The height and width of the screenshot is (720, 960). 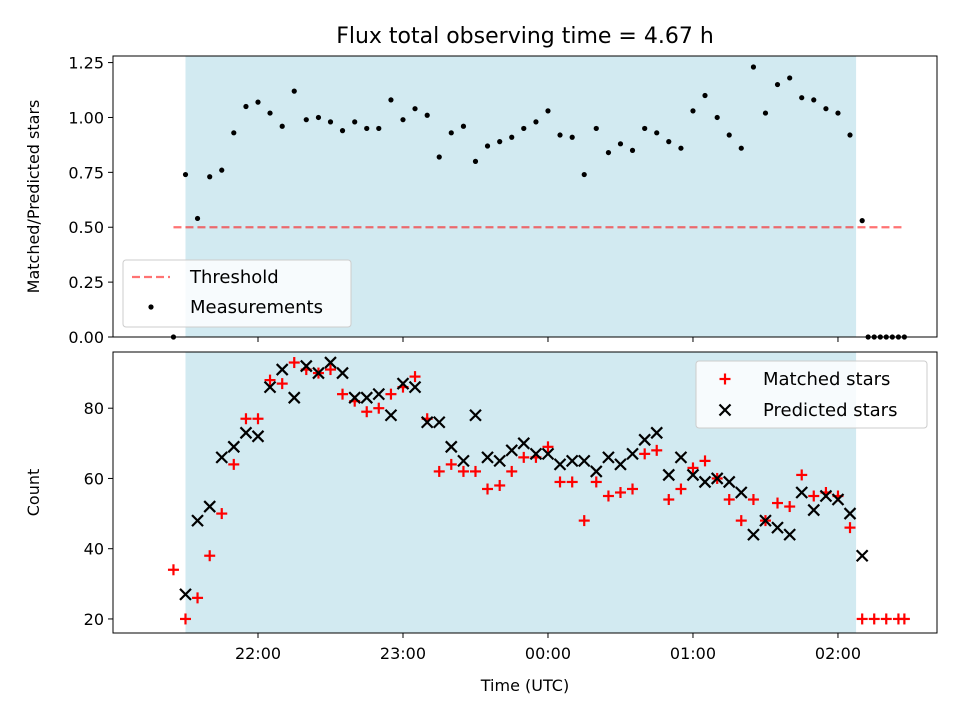 I want to click on y-tick-label: 1.00, so click(x=86, y=117).